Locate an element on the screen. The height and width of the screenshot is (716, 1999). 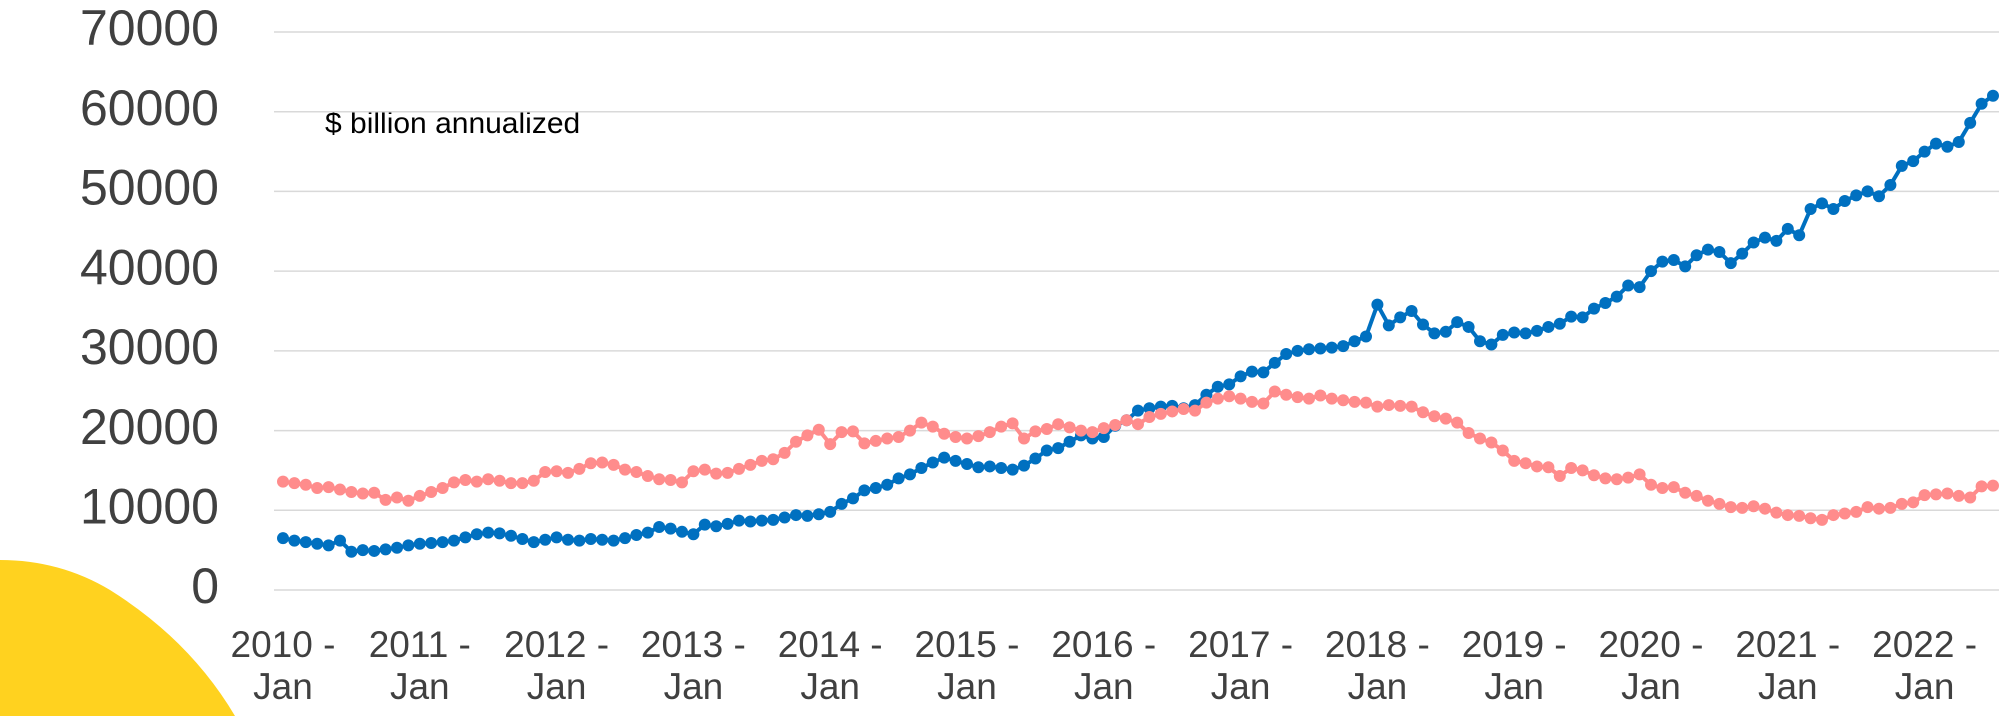
decoration is located at coordinates (117, 638).